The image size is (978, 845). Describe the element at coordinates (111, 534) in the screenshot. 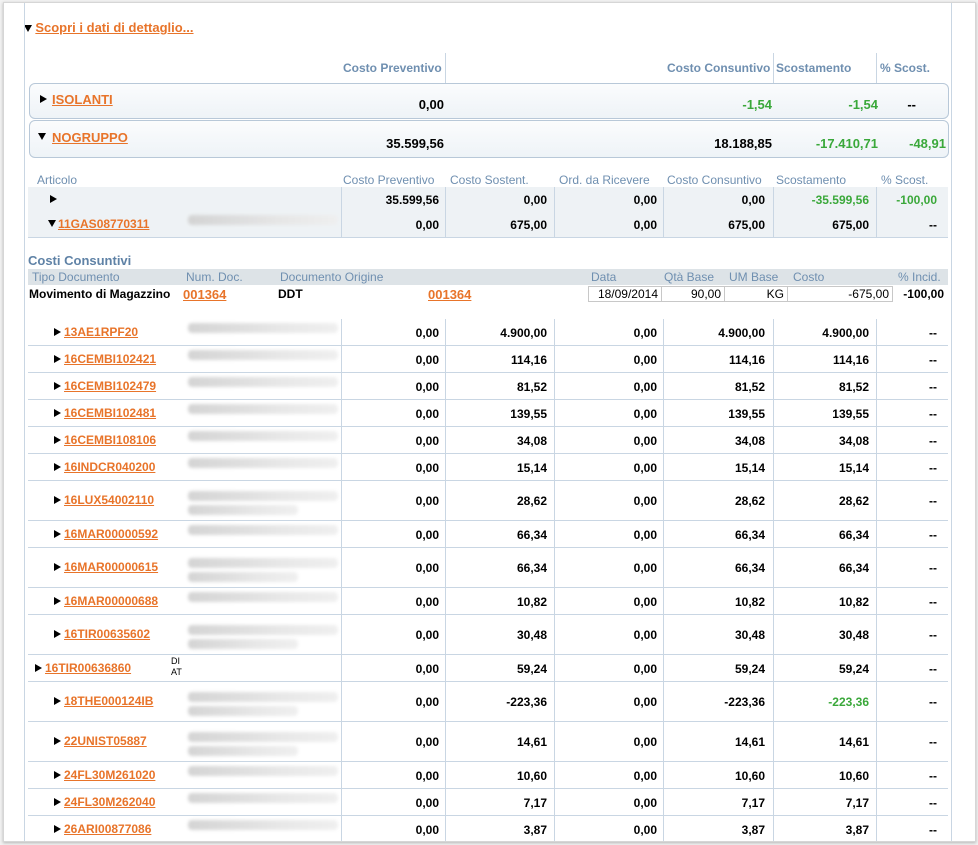

I see `article-code-link: 16MAR00000592` at that location.